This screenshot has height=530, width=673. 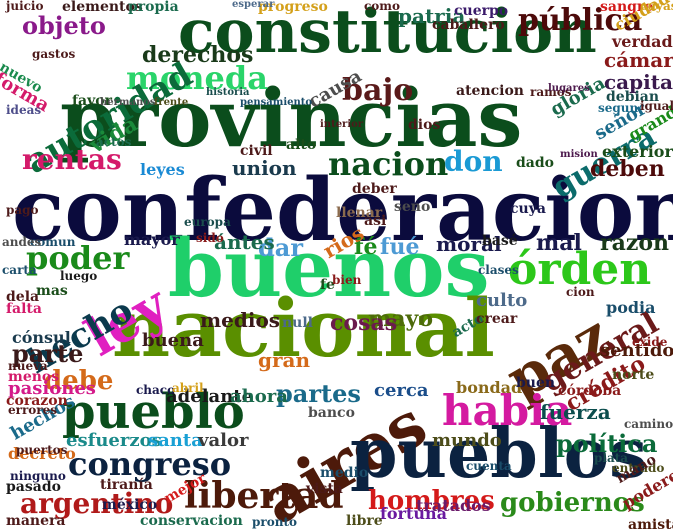 I want to click on cloud-word: verdad, so click(x=642, y=41).